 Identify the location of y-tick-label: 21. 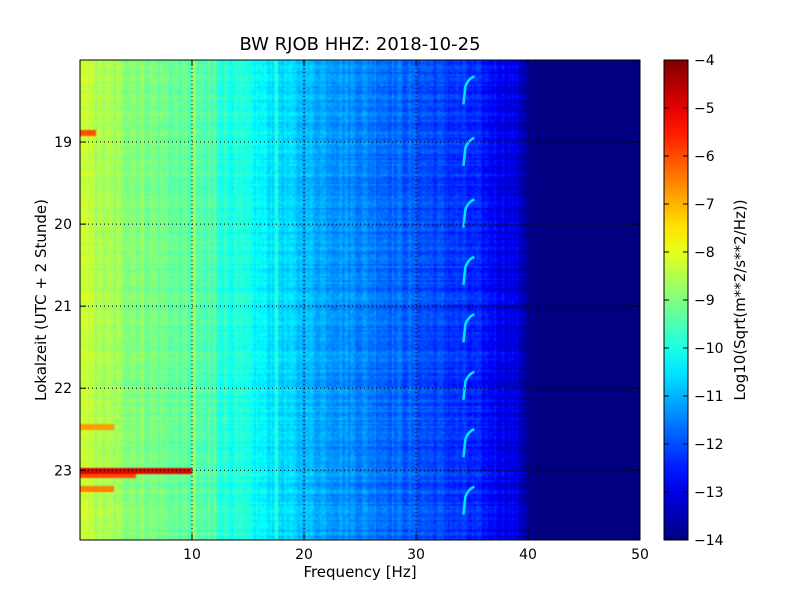
(63, 307).